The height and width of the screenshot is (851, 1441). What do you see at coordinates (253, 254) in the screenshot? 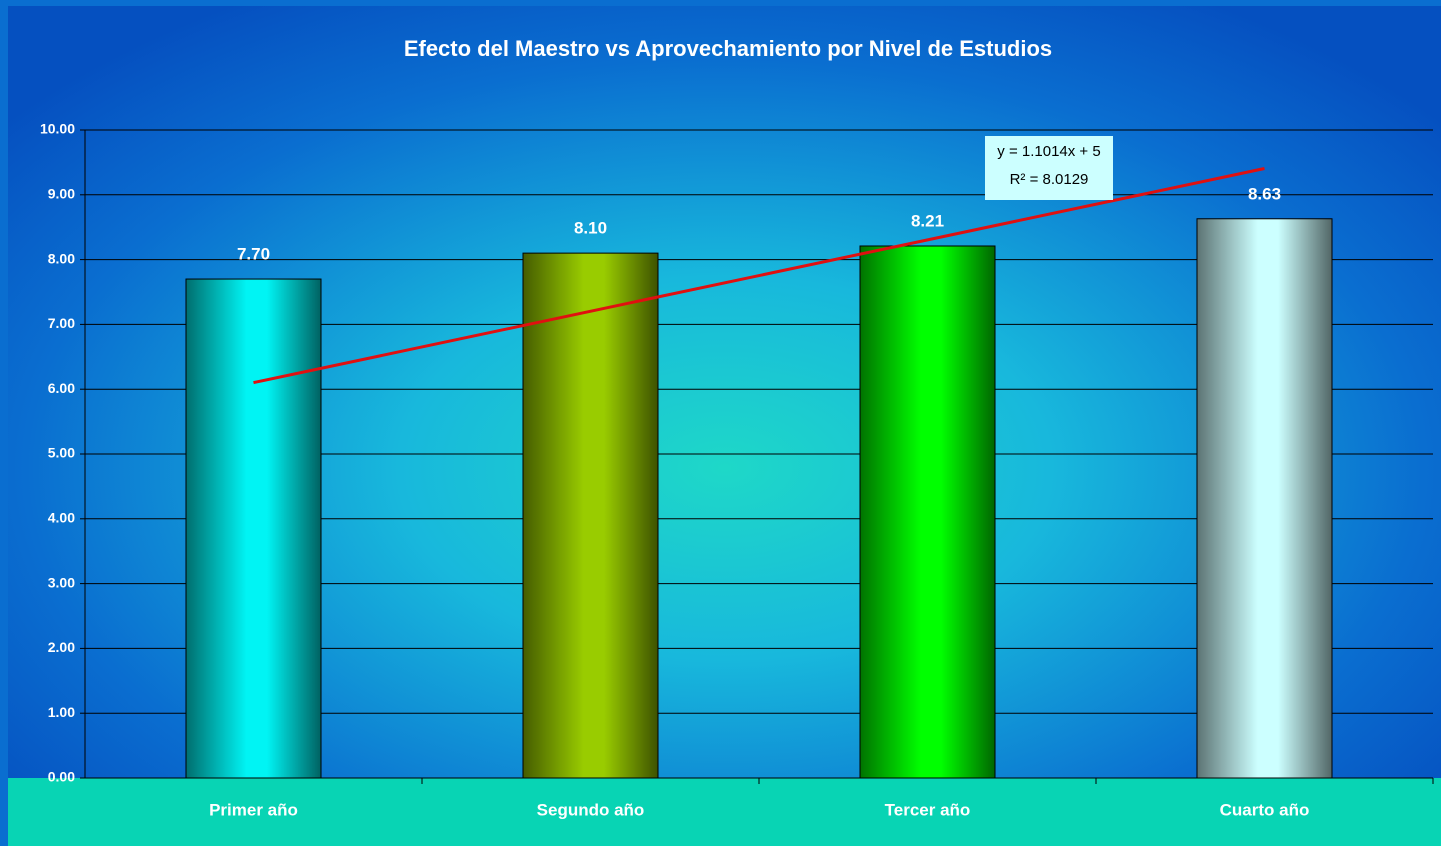
I see `value-label: 7.70` at bounding box center [253, 254].